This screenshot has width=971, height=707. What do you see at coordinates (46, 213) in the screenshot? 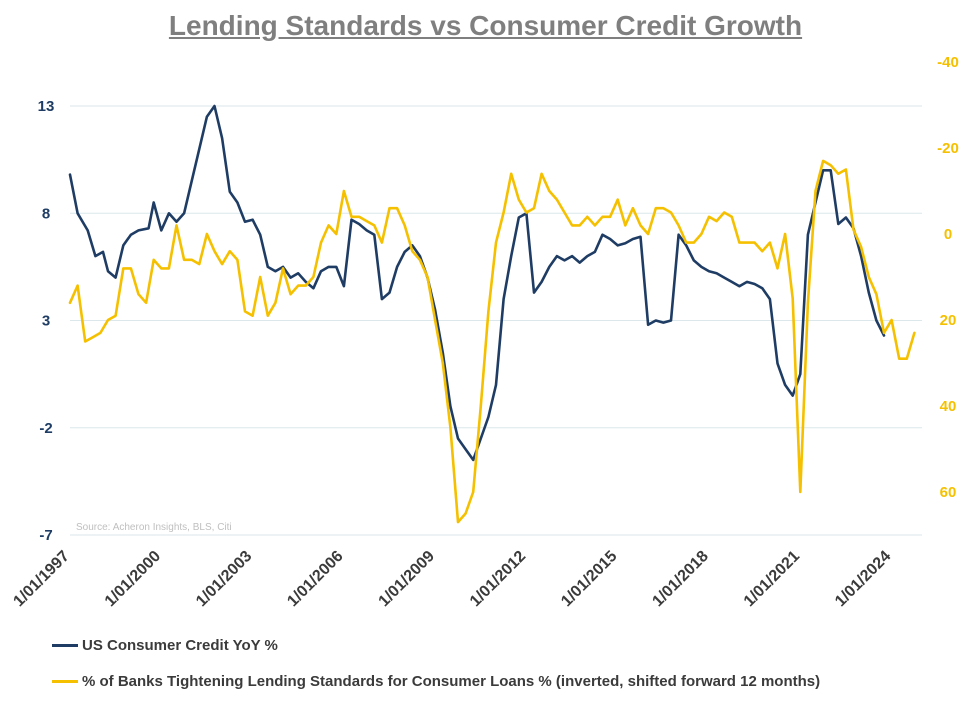
I see `left-tick-label: 8` at bounding box center [46, 213].